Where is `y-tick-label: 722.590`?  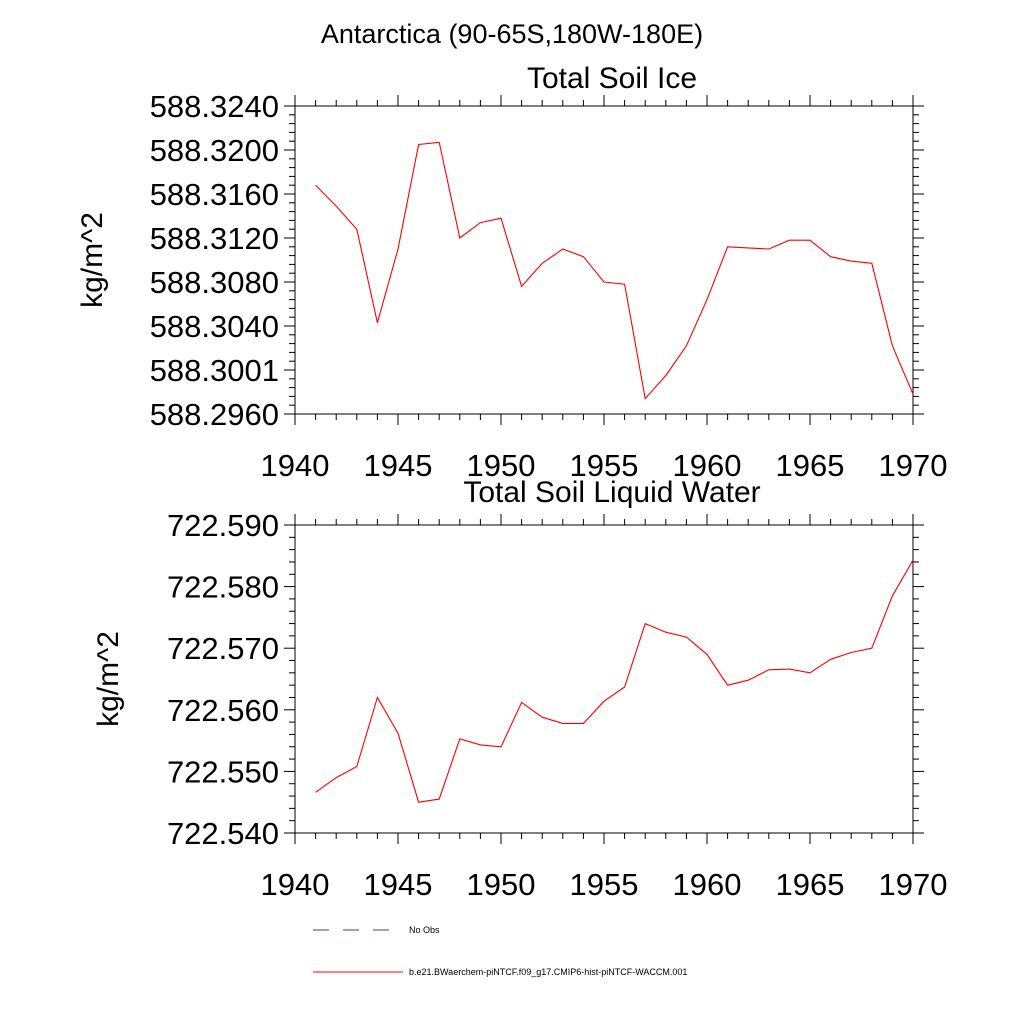
y-tick-label: 722.590 is located at coordinates (223, 525).